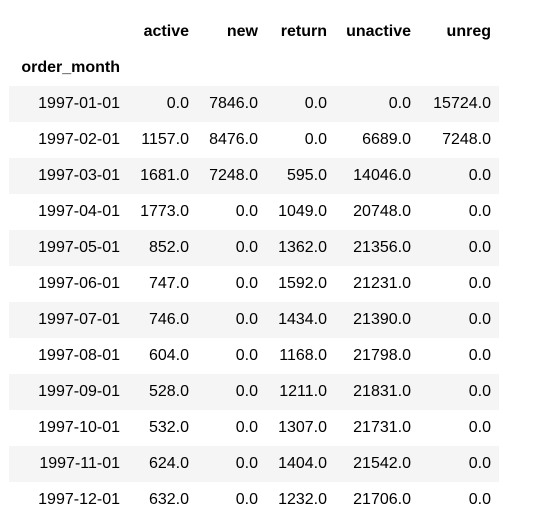 The width and height of the screenshot is (538, 519). Describe the element at coordinates (68, 32) in the screenshot. I see `corner-cell` at that location.